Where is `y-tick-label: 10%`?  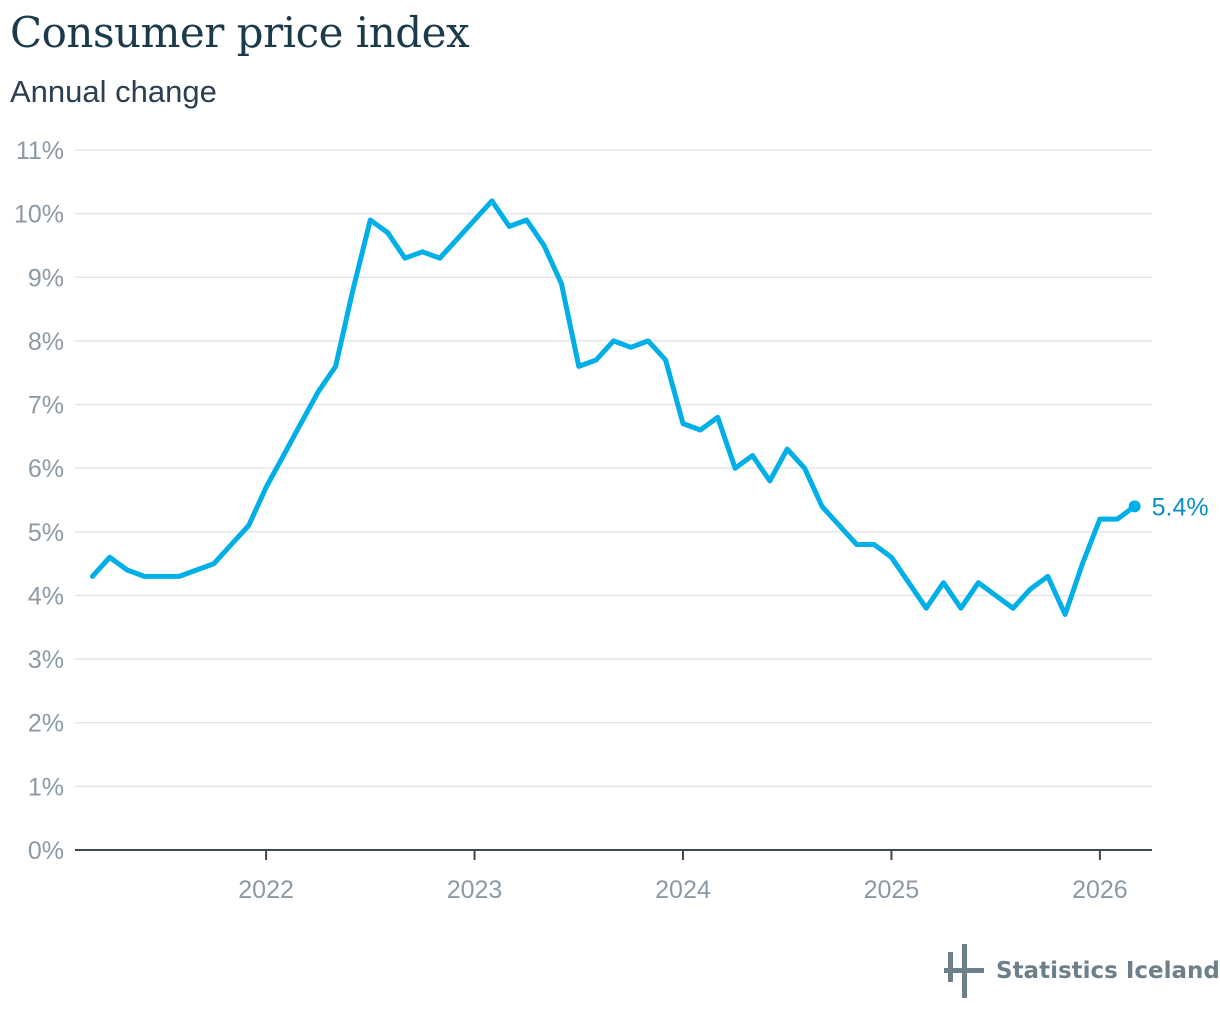
y-tick-label: 10% is located at coordinates (39, 215).